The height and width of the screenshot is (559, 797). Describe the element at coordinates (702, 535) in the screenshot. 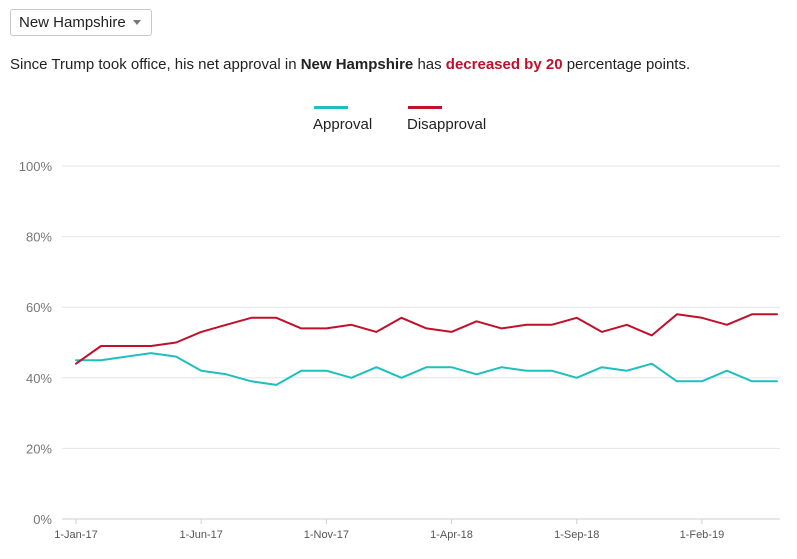

I see `x-tick-label: 1-Feb-19` at that location.